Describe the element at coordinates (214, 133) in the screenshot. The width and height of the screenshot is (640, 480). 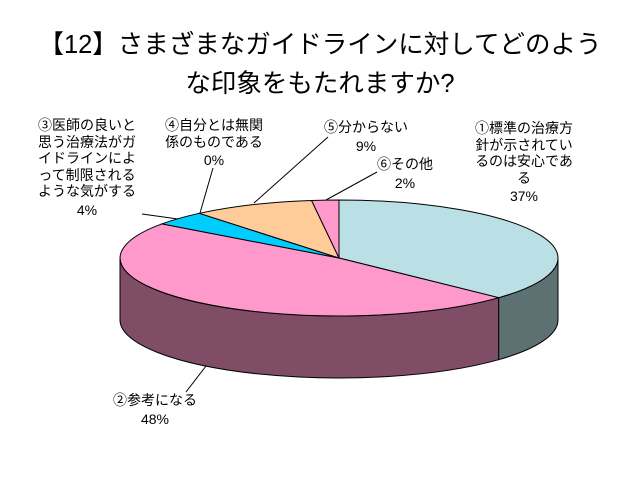
I see `data-label-4-category: ④自分とは無関係のものである` at that location.